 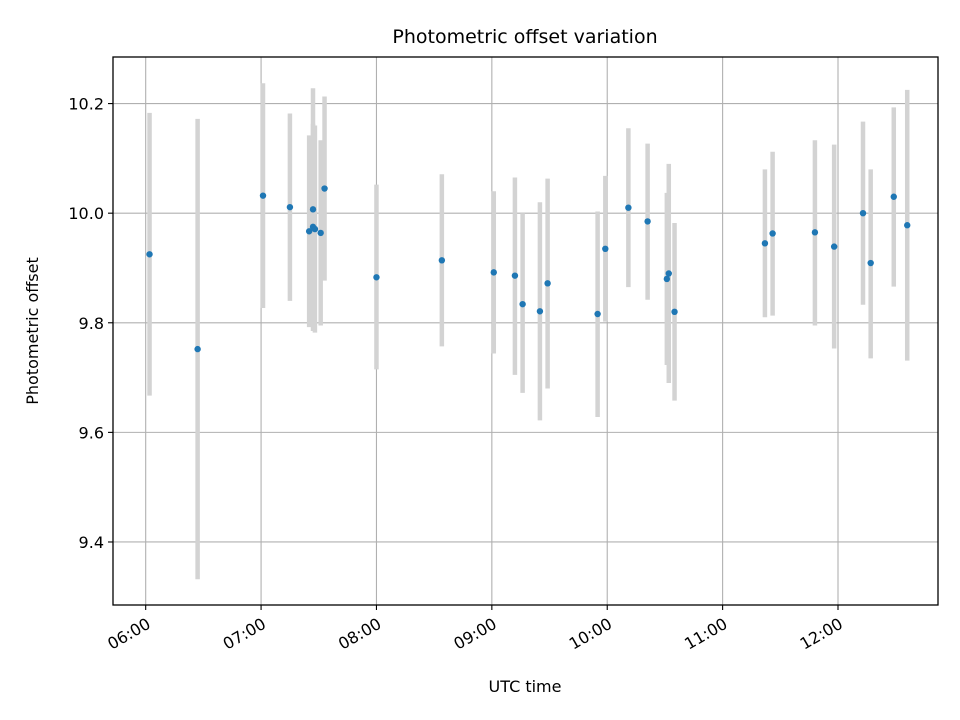 What do you see at coordinates (86, 213) in the screenshot?
I see `y-tick-label: 10.0` at bounding box center [86, 213].